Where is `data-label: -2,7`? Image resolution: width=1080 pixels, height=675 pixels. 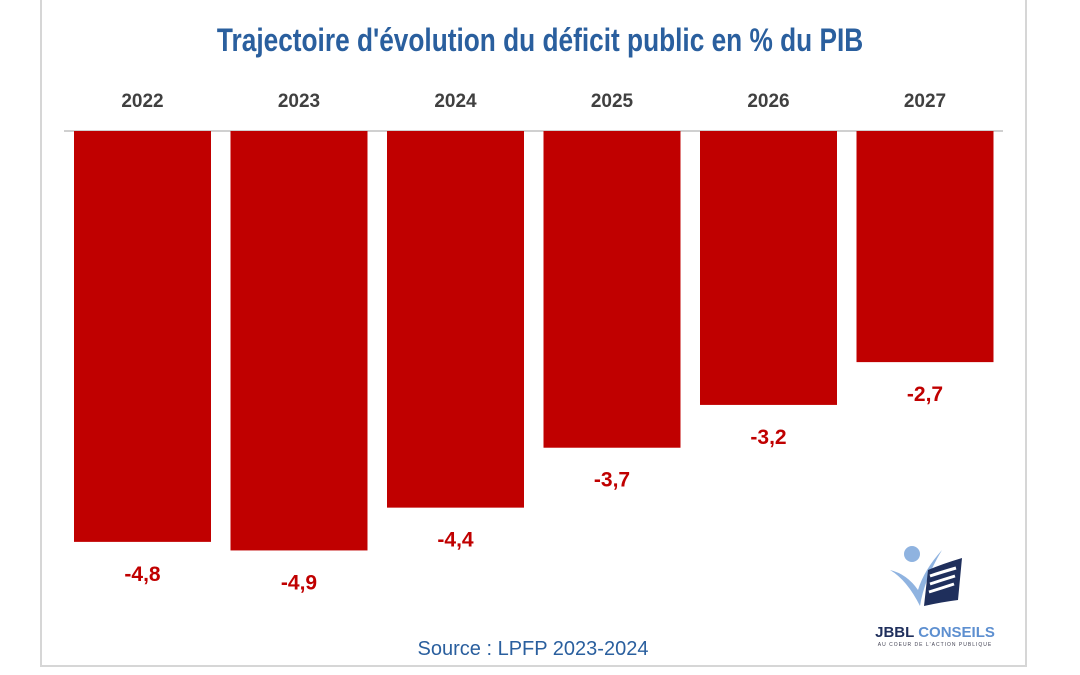
data-label: -2,7 is located at coordinates (925, 394).